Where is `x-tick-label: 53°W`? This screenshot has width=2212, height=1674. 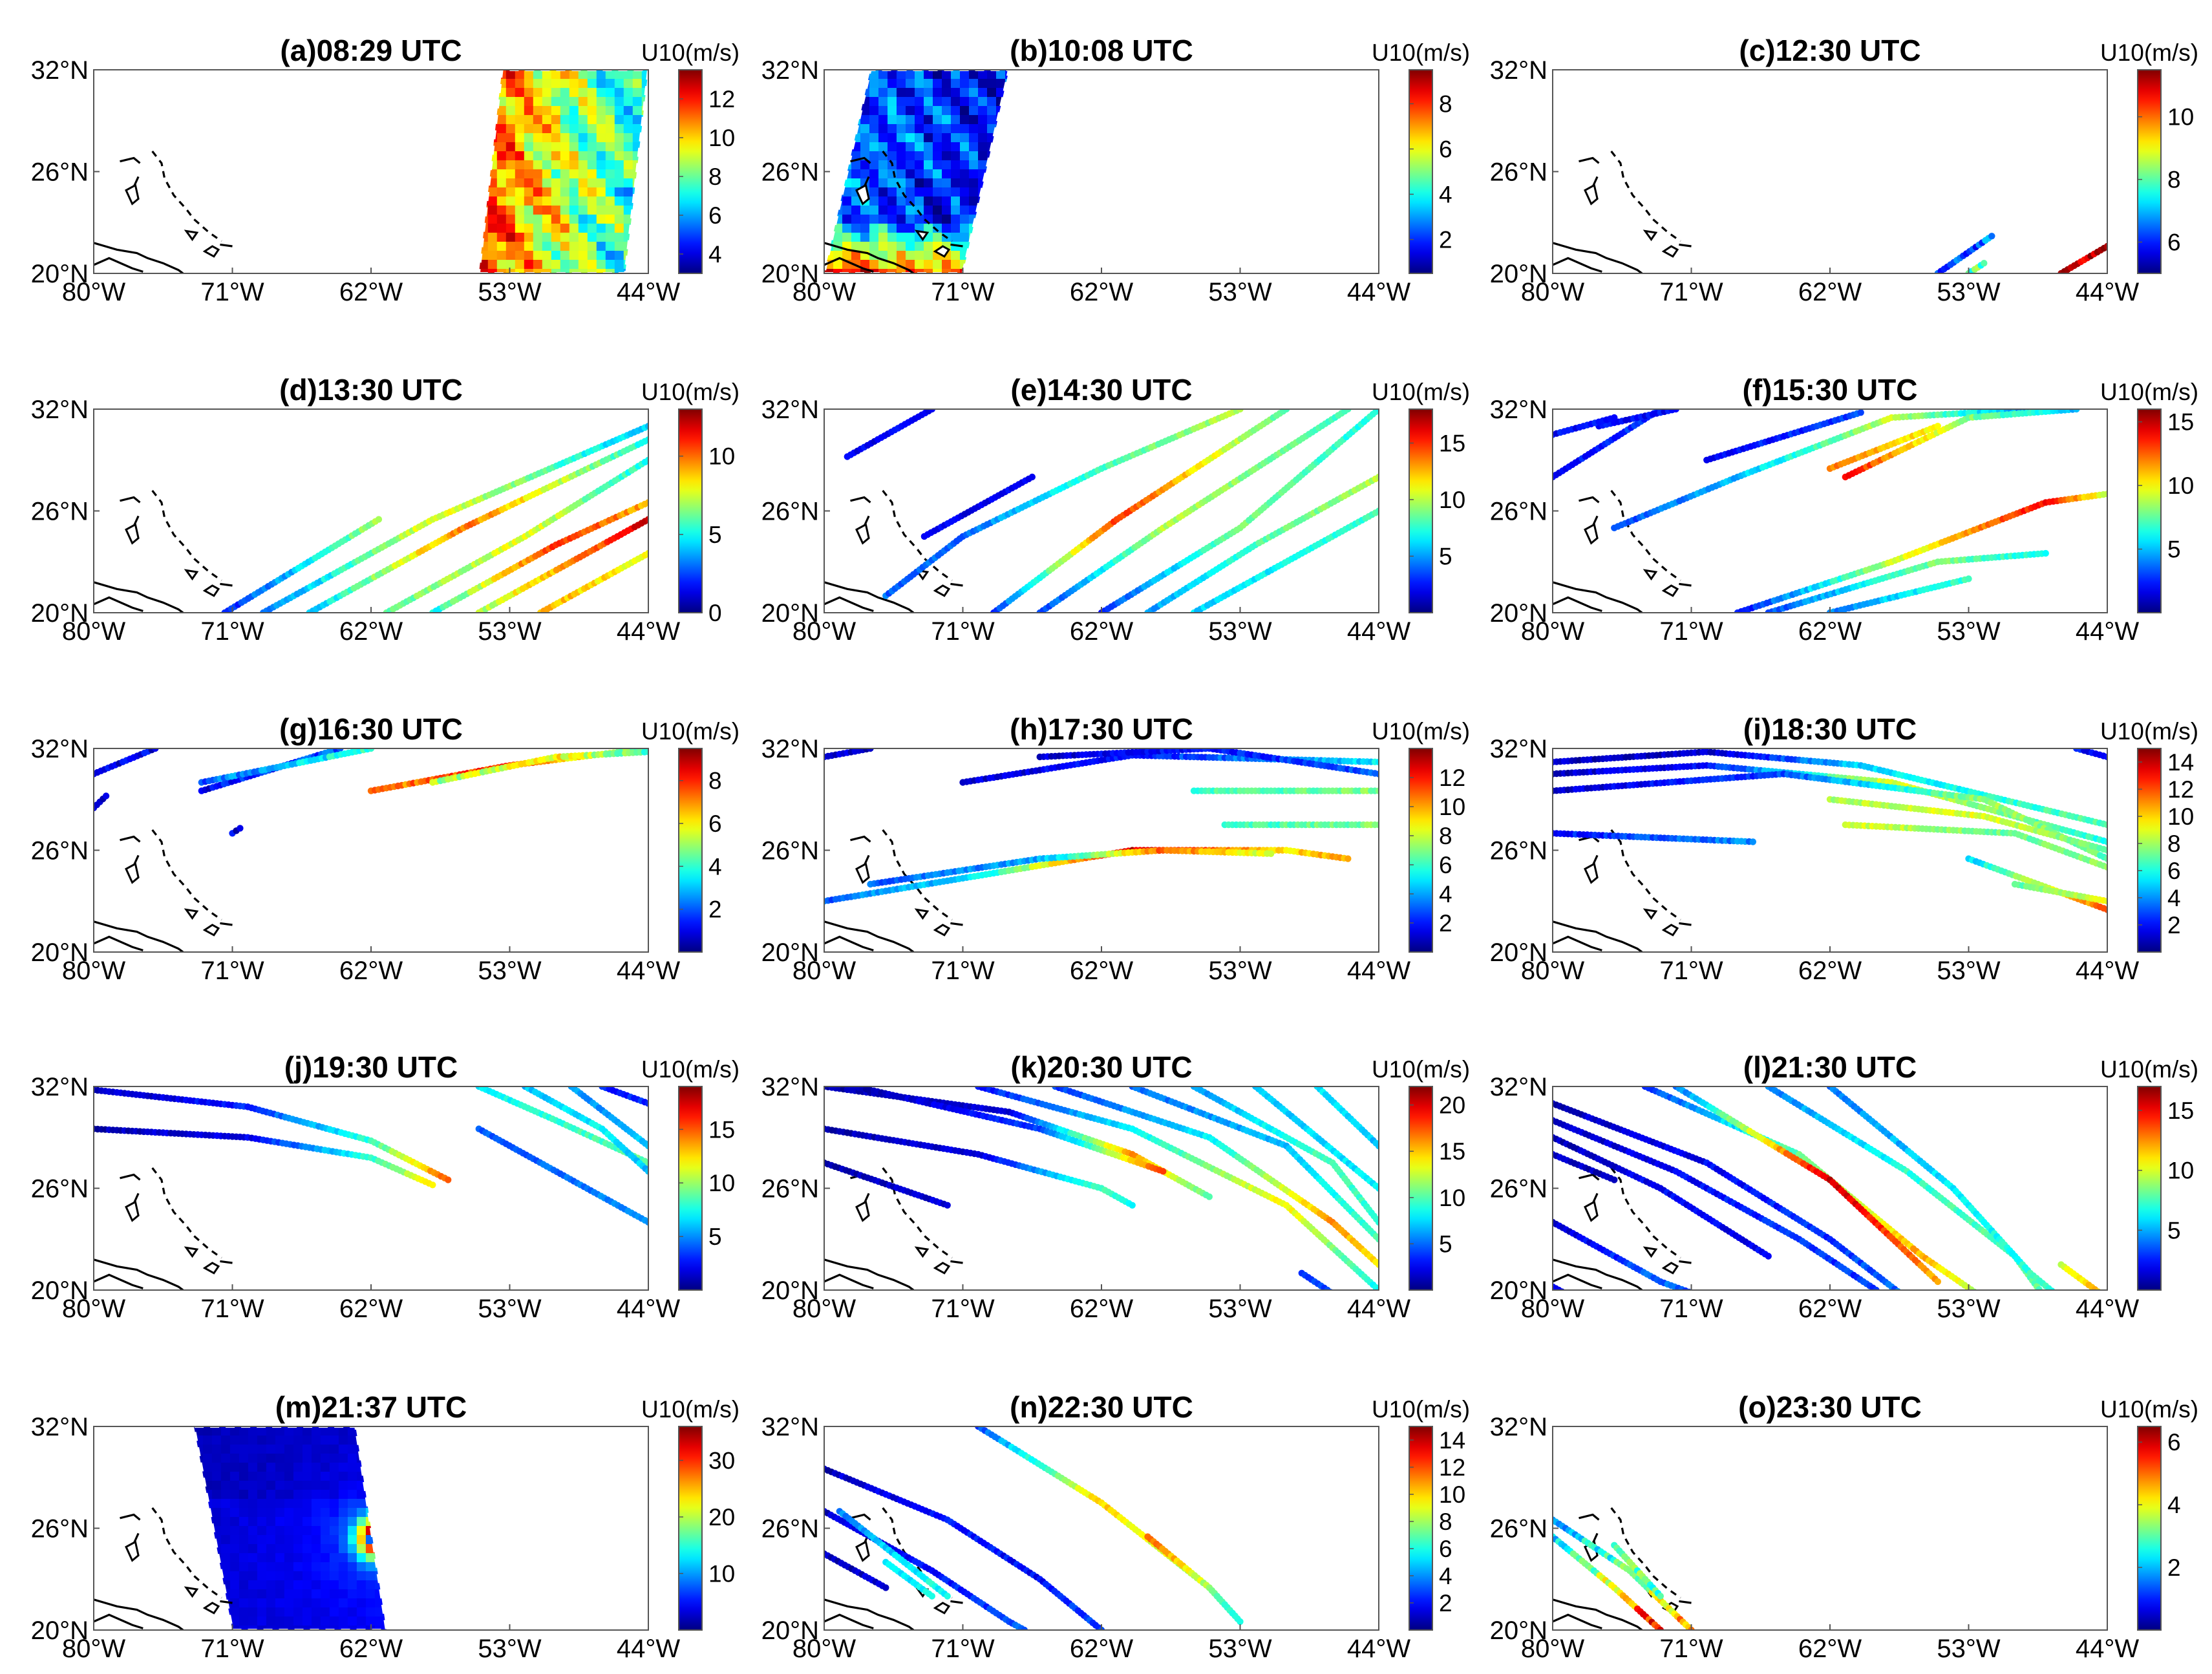
x-tick-label: 53°W is located at coordinates (1239, 292).